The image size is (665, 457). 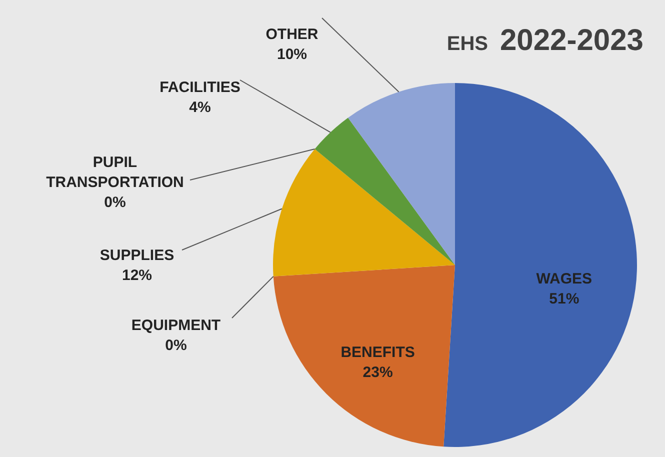 I want to click on data-label: 12%, so click(x=137, y=275).